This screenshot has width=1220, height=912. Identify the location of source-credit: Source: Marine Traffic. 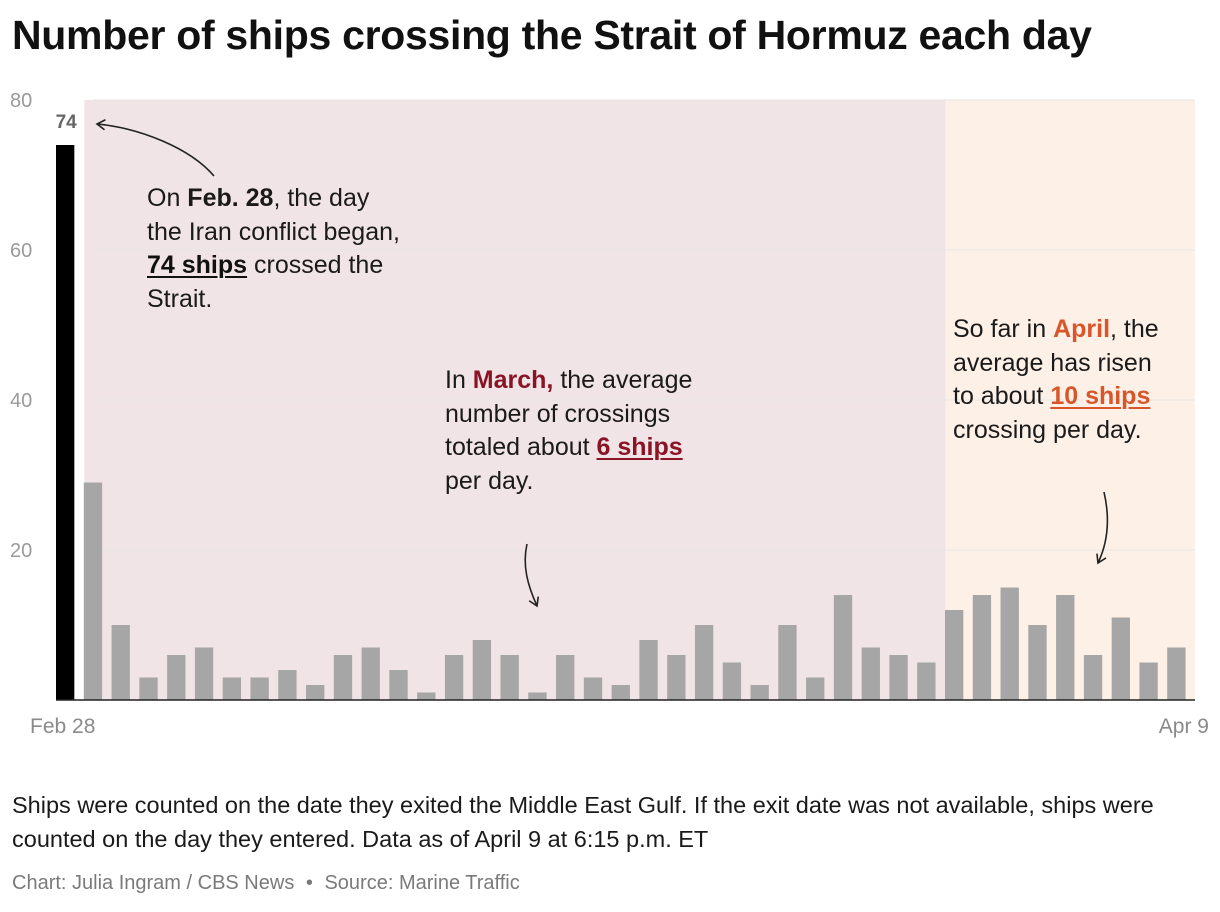
(422, 883).